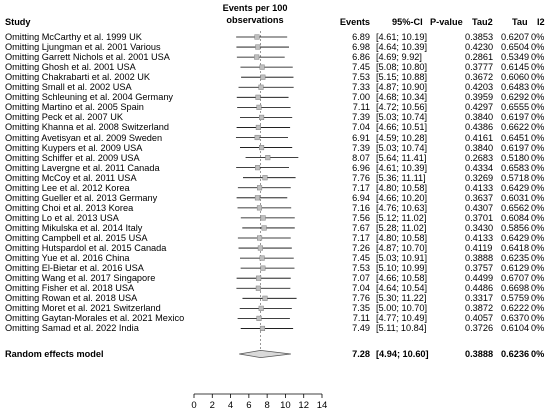 The width and height of the screenshot is (550, 412). Describe the element at coordinates (538, 354) in the screenshot. I see `summary-i2: 0%` at that location.